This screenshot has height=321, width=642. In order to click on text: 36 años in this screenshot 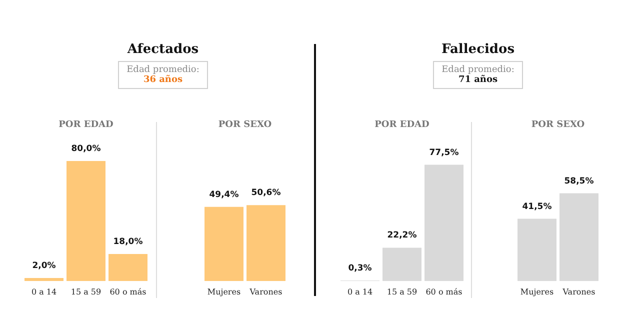, I will do `click(163, 80)`.